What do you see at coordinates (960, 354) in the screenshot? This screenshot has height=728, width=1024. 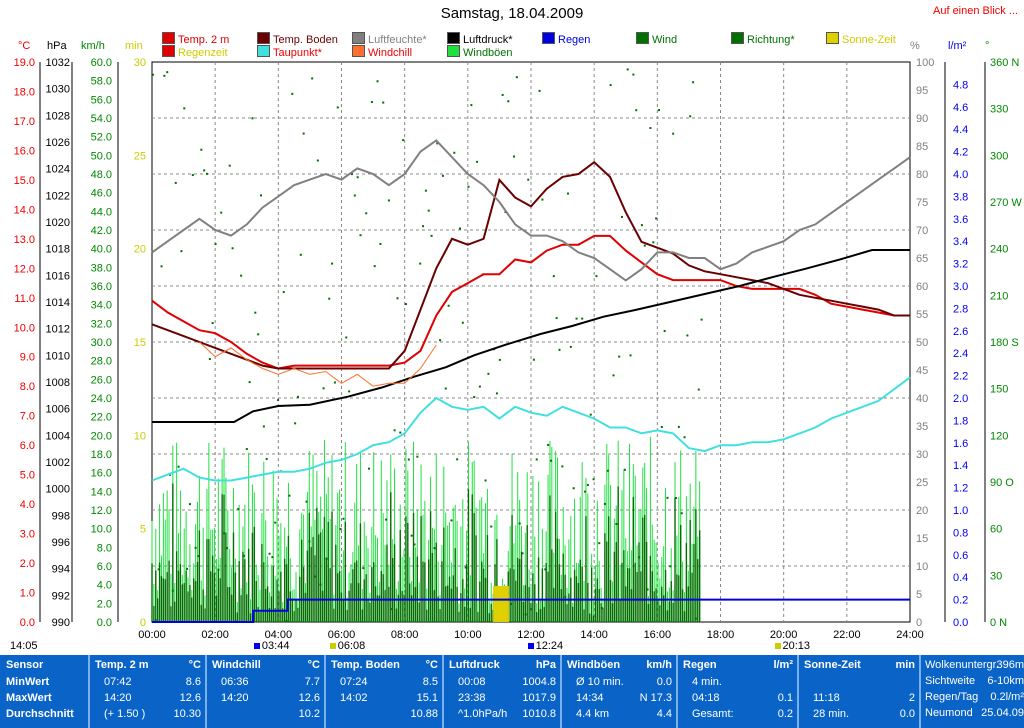 I see `rain-tick-label: 2.4` at bounding box center [960, 354].